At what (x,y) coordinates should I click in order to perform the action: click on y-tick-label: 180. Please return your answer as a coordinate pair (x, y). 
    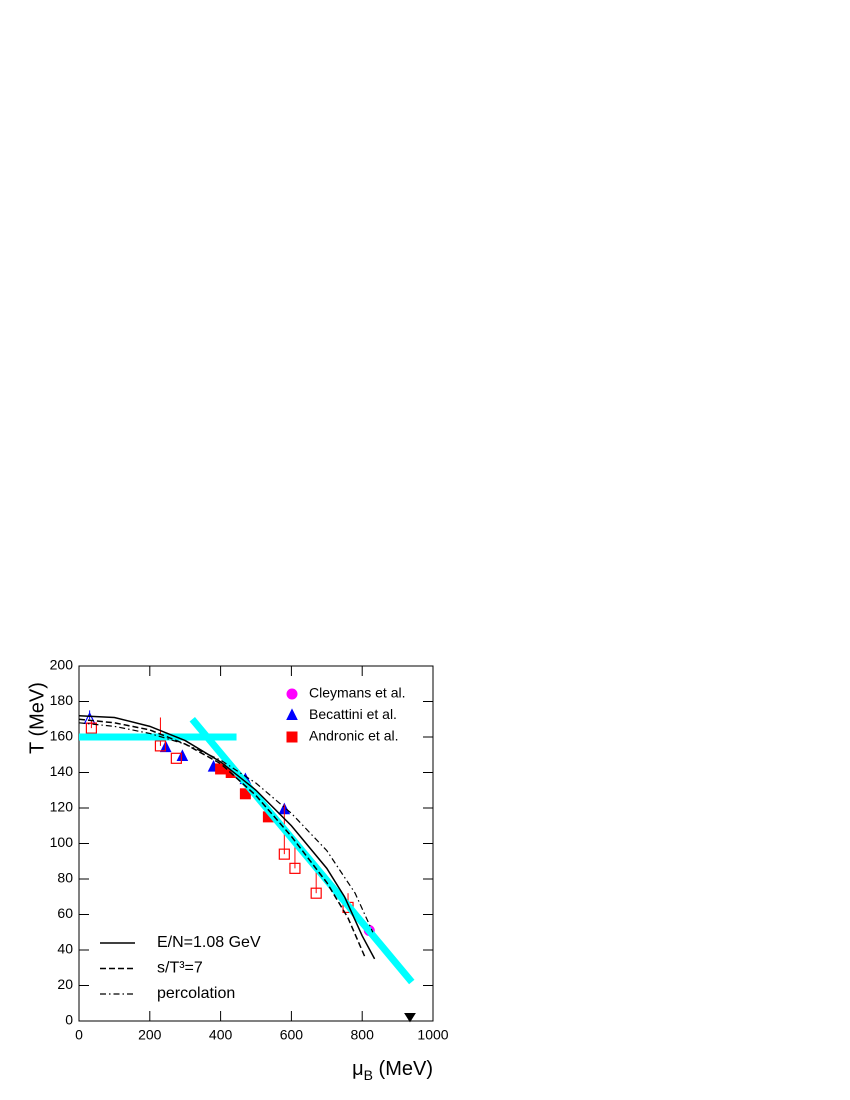
    Looking at the image, I should click on (62, 700).